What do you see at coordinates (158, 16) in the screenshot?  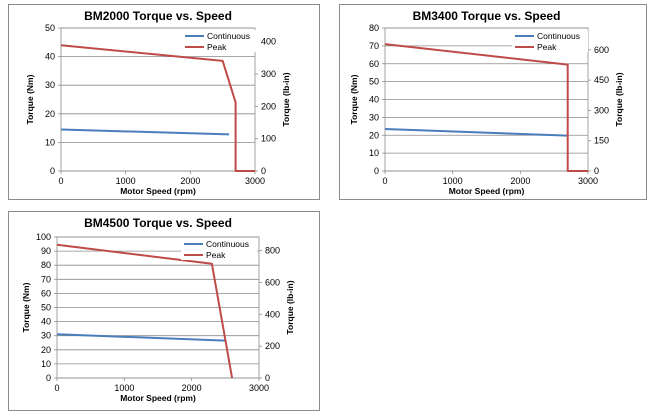 I see `chart-title: BM2000 Torque vs. Speed` at bounding box center [158, 16].